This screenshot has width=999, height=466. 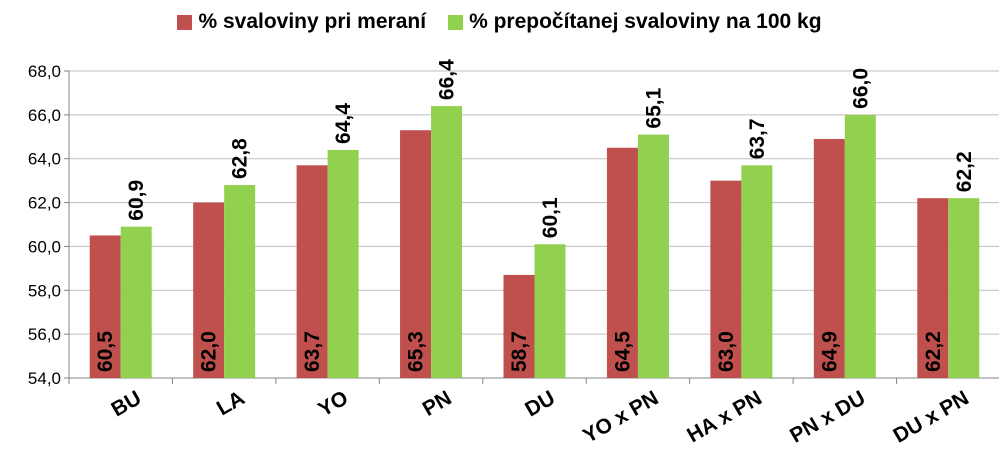 I want to click on data-label-series-2: 62,8, so click(x=240, y=158).